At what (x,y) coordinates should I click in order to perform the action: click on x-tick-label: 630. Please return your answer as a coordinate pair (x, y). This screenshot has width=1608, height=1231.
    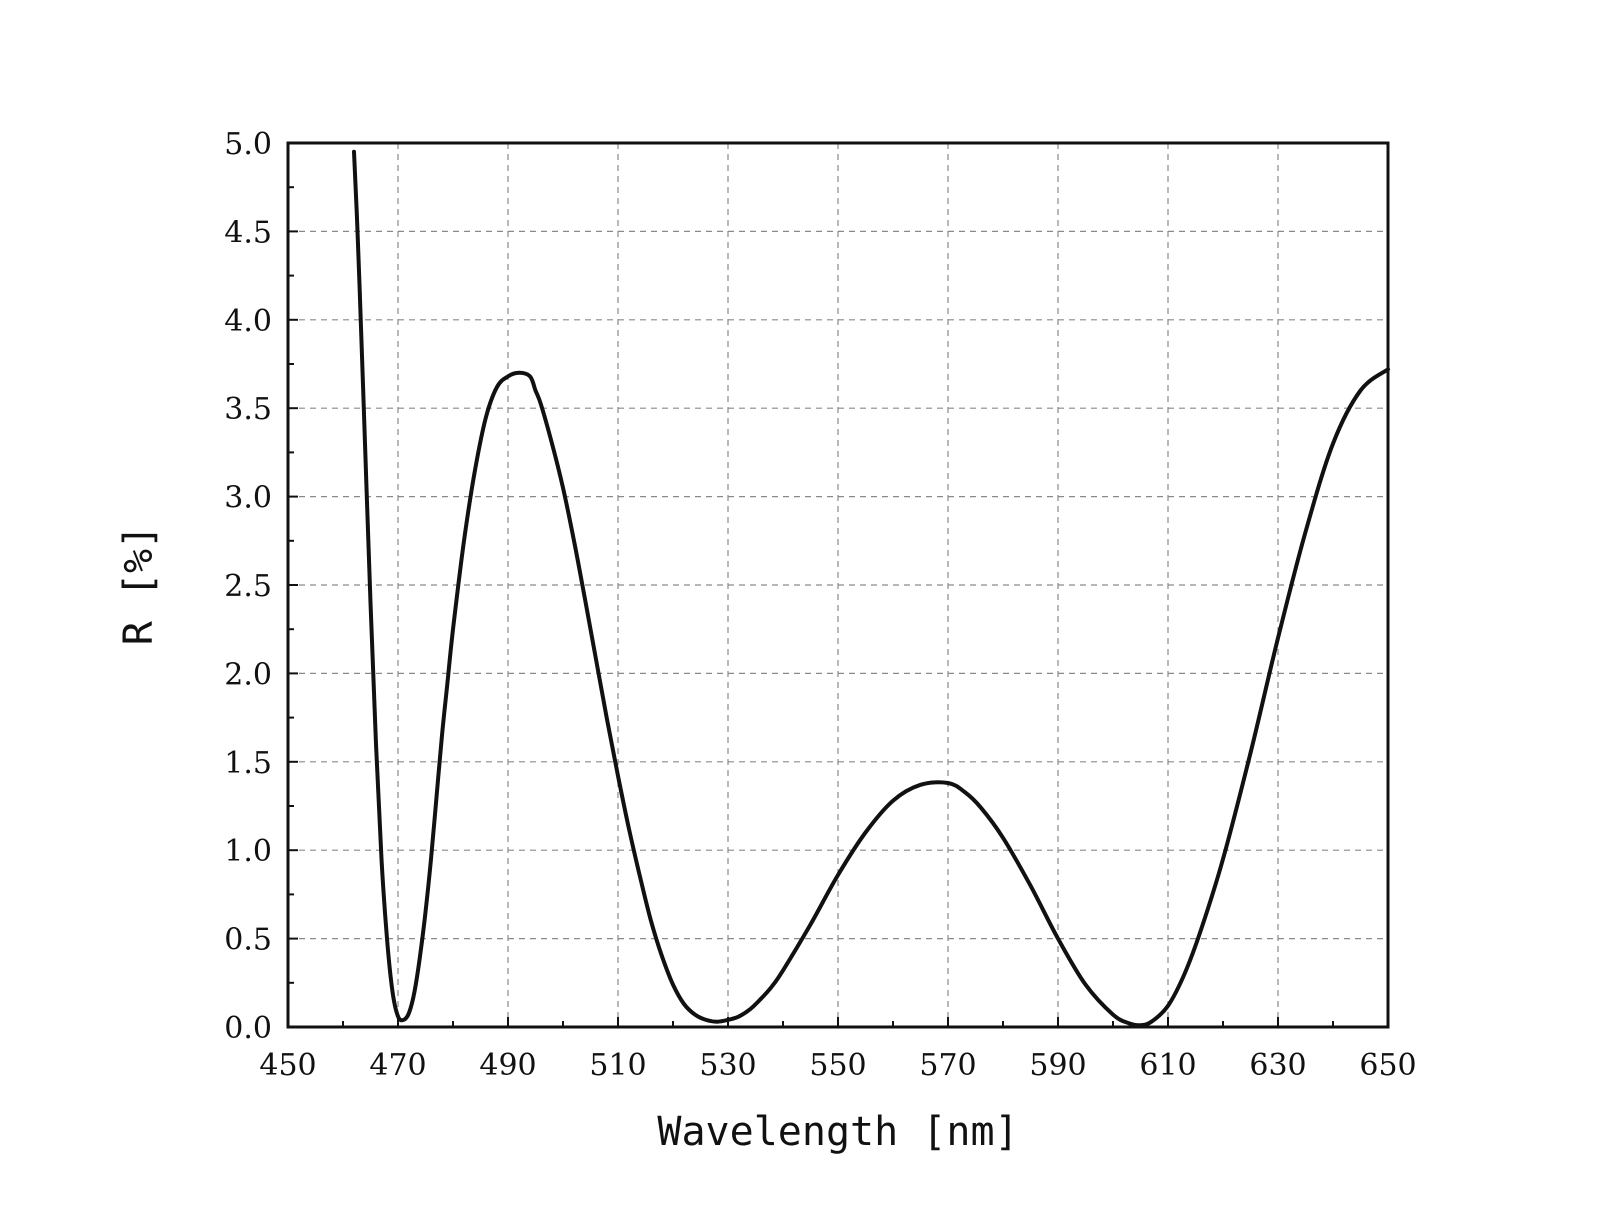
    Looking at the image, I should click on (1277, 1065).